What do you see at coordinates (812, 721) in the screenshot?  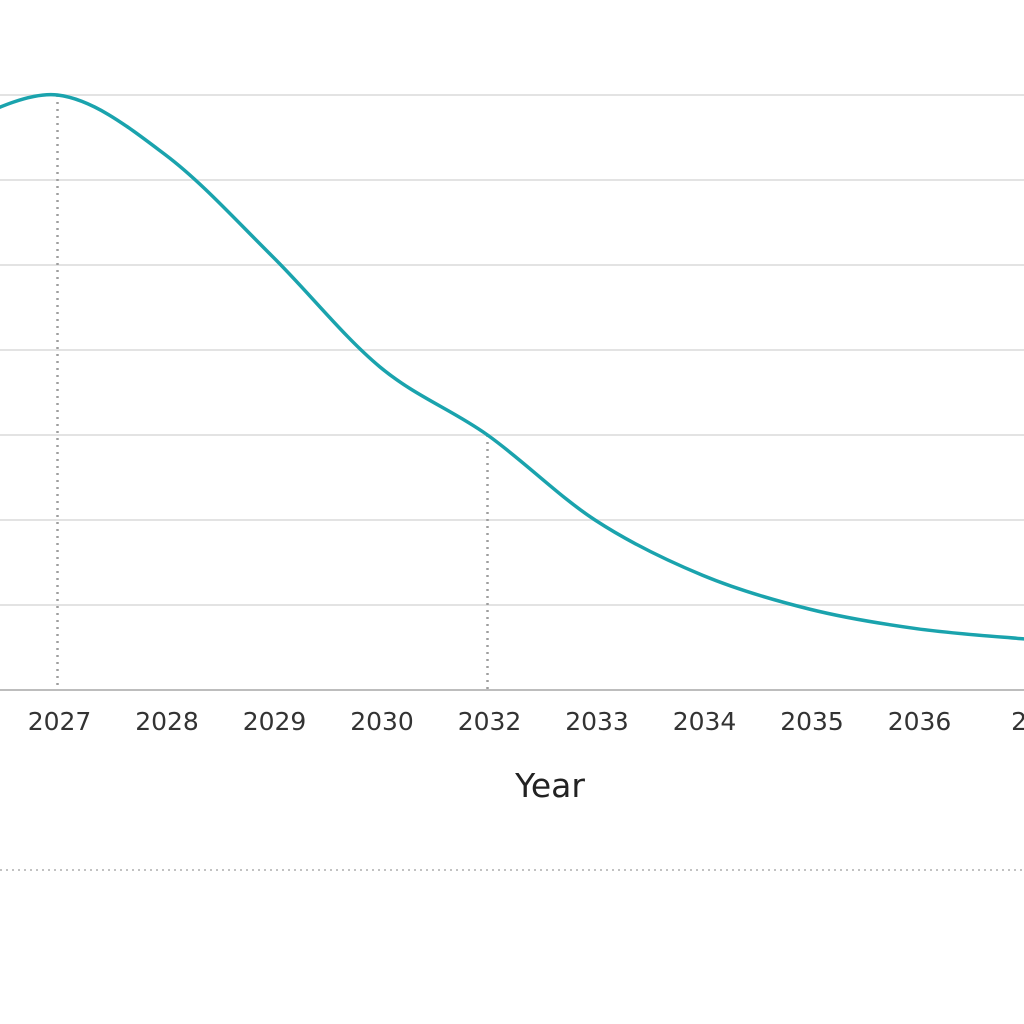 I see `x-tick-label: 2035` at bounding box center [812, 721].